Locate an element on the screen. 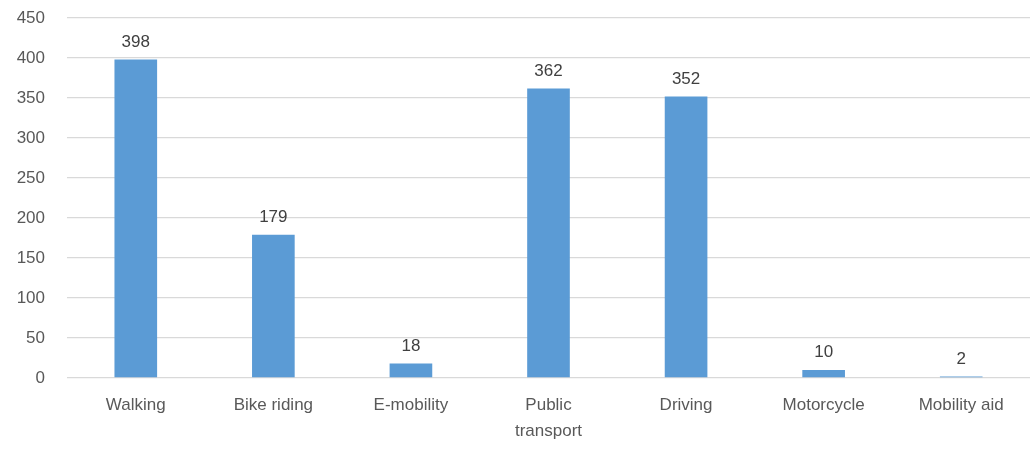 The image size is (1031, 450). data-label: 2 is located at coordinates (961, 358).